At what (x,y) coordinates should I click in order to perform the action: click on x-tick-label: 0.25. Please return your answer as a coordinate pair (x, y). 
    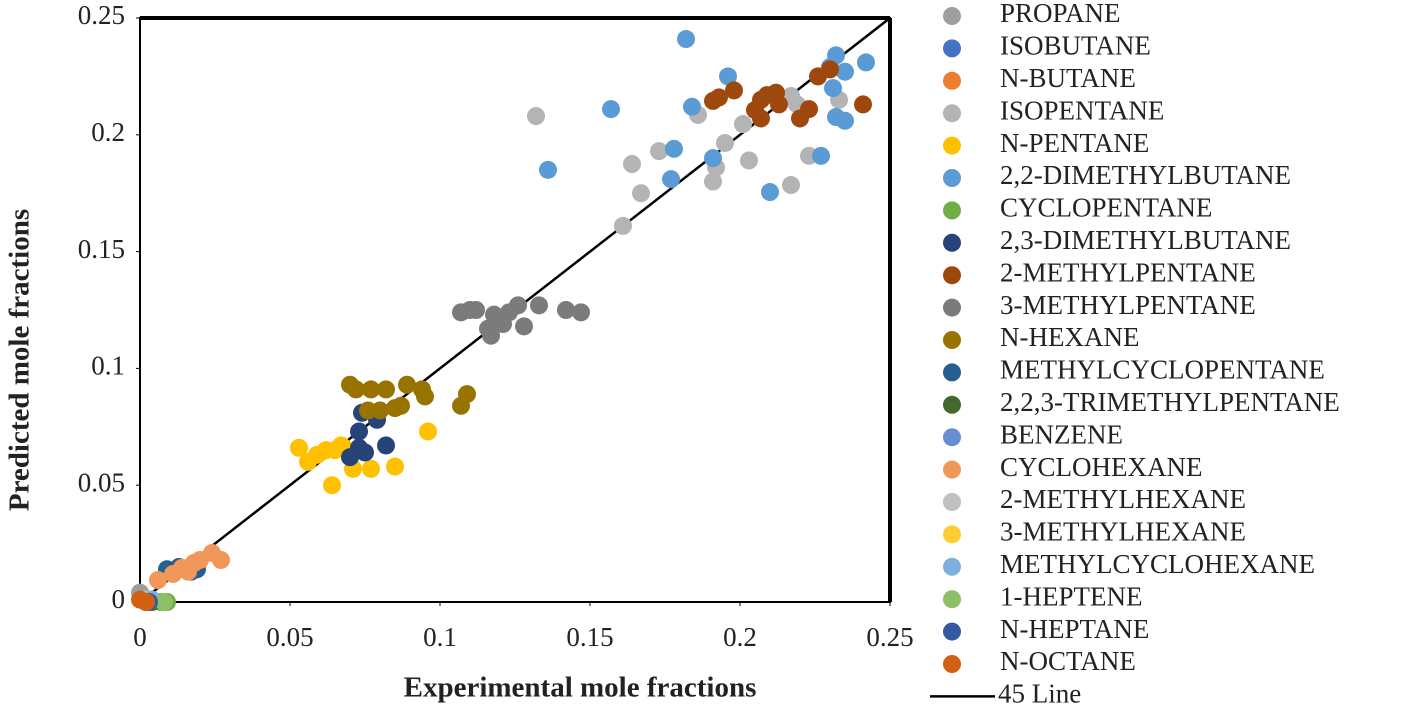
    Looking at the image, I should click on (889, 637).